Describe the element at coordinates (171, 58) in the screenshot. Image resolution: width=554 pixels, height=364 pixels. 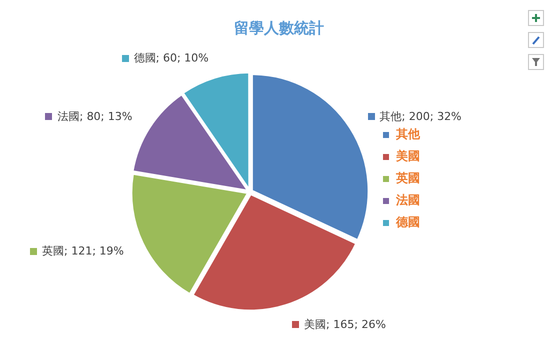
I see `data-label: 德國; 60; 10%` at that location.